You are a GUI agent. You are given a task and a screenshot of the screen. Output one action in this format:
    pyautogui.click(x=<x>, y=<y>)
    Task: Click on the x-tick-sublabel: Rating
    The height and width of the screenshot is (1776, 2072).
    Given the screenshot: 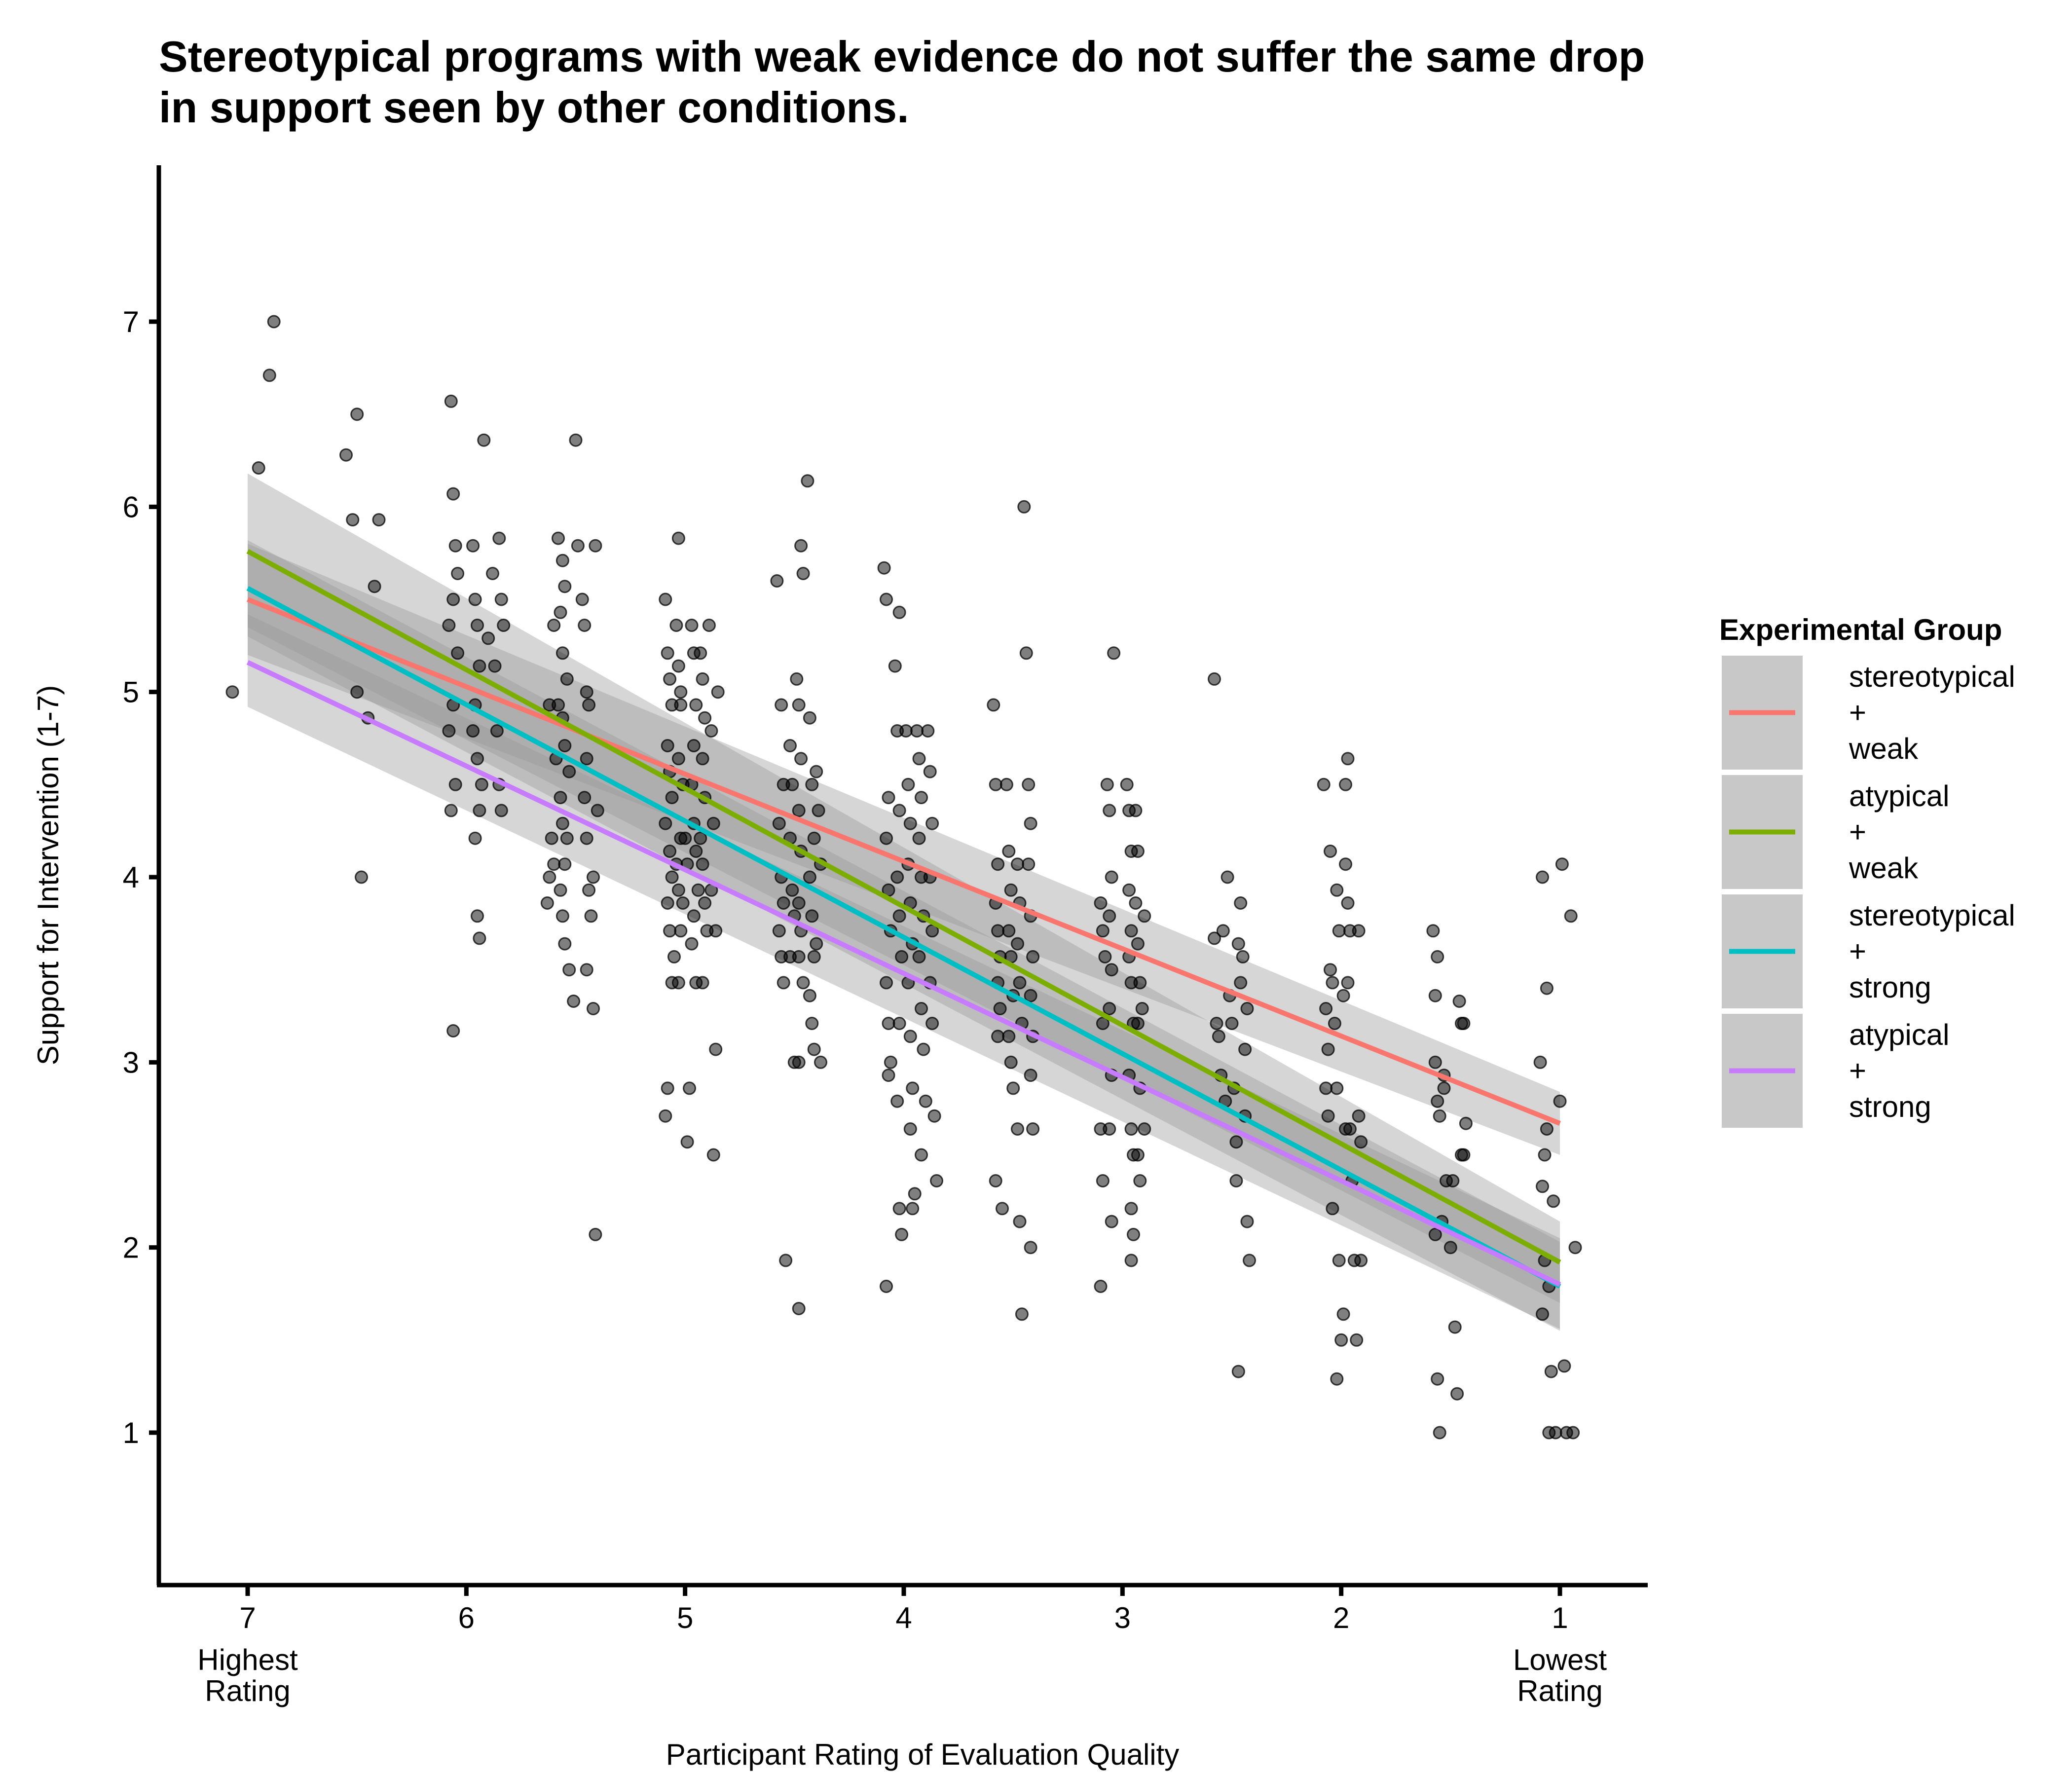 What is the action you would take?
    pyautogui.click(x=248, y=1691)
    